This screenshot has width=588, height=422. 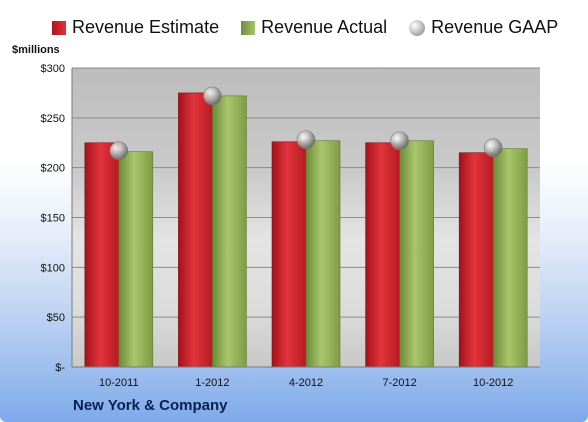 I want to click on legend-label-revenue-actual: Revenue Actual, so click(x=324, y=27).